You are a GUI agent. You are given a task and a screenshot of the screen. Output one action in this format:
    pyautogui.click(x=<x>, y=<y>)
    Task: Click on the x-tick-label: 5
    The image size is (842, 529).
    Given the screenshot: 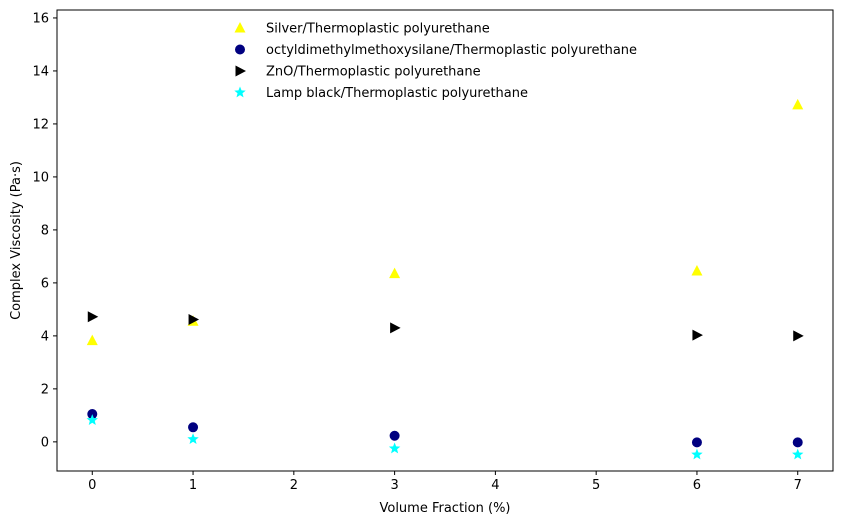 What is the action you would take?
    pyautogui.click(x=596, y=485)
    